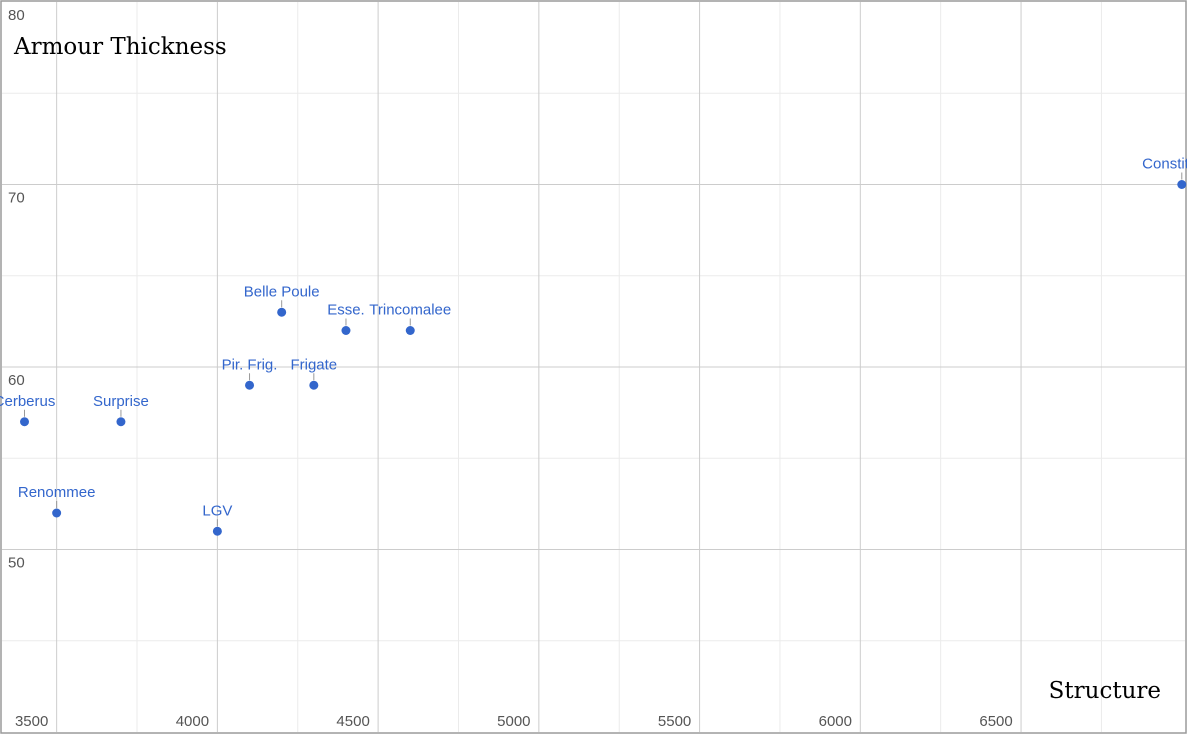 This screenshot has width=1187, height=734. Describe the element at coordinates (192, 721) in the screenshot. I see `x-tick-label: 4000` at that location.